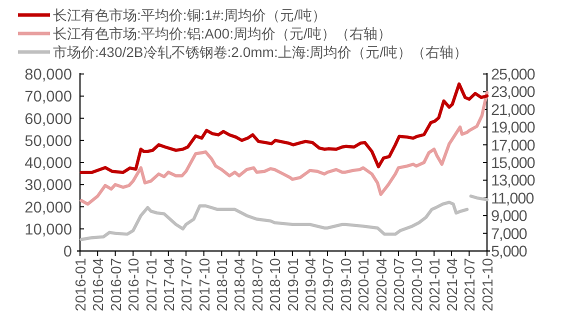 The height and width of the screenshot is (331, 561). I want to click on x-tick-label: 2018-01, so click(223, 285).